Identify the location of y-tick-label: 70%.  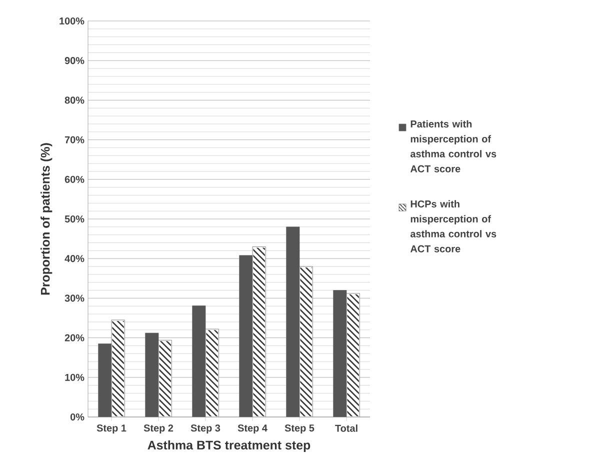
(74, 140).